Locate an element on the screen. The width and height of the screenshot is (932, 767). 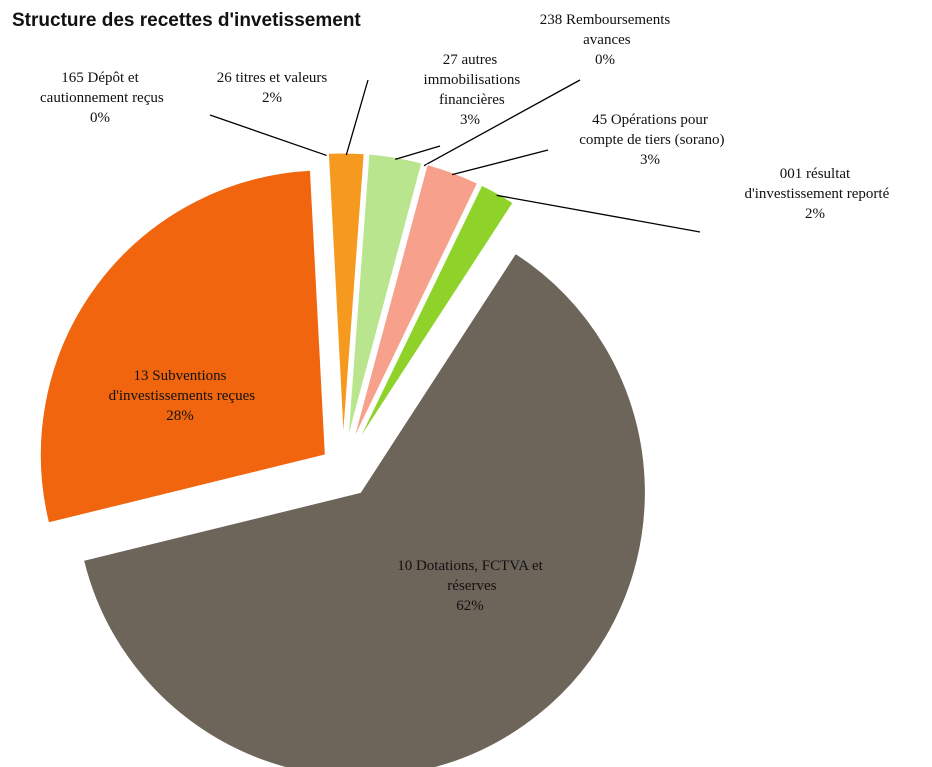
slice-label: 26 titres et valeurs is located at coordinates (272, 78).